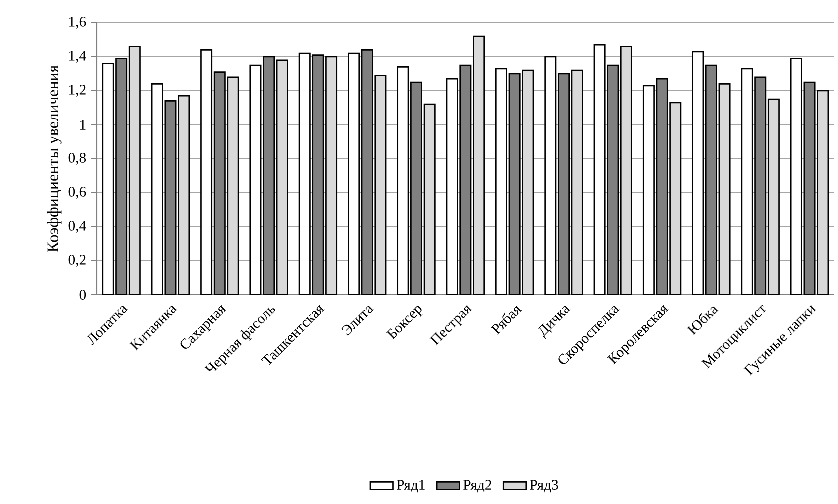 This screenshot has width=838, height=504. I want to click on legend-label: Ряд3, so click(544, 486).